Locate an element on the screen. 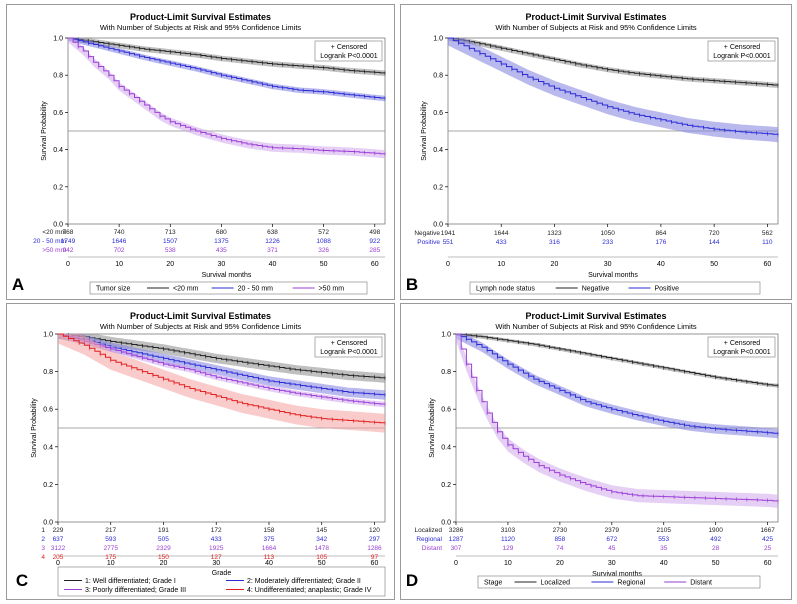 The height and width of the screenshot is (604, 797). risk-count-a-0: 638 is located at coordinates (272, 232).